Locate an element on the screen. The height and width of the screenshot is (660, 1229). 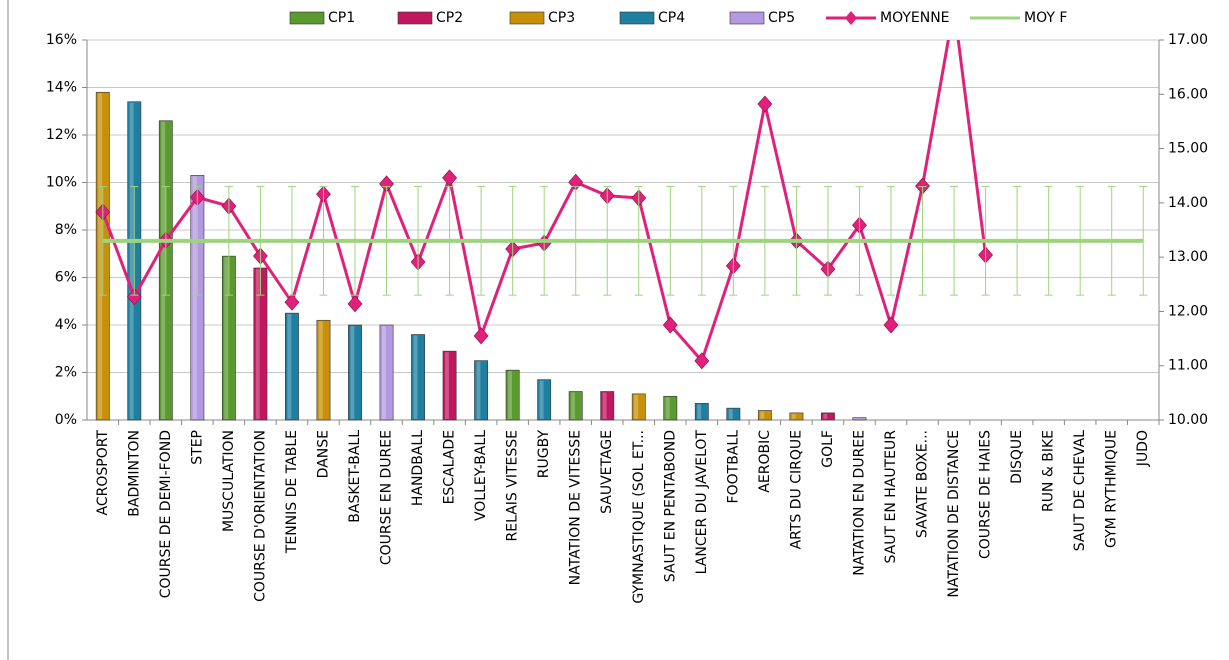
y-tick-label: 8% is located at coordinates (66, 230).